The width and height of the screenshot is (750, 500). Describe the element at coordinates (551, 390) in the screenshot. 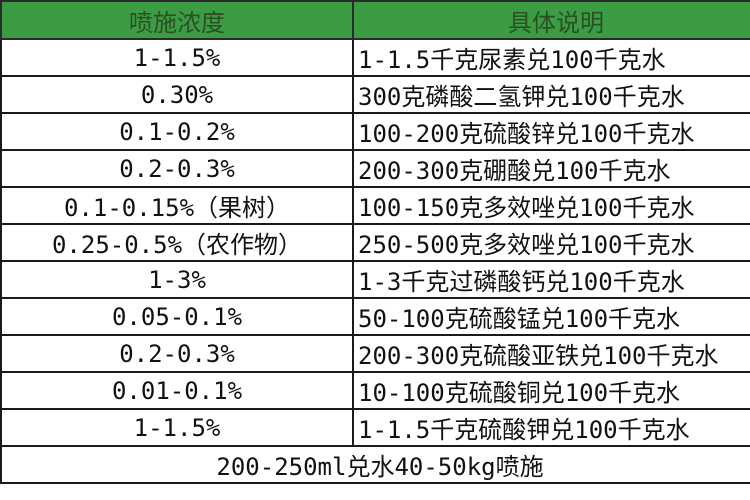

I see `description-cell: 10-100克硫酸铜兑100千克水` at that location.